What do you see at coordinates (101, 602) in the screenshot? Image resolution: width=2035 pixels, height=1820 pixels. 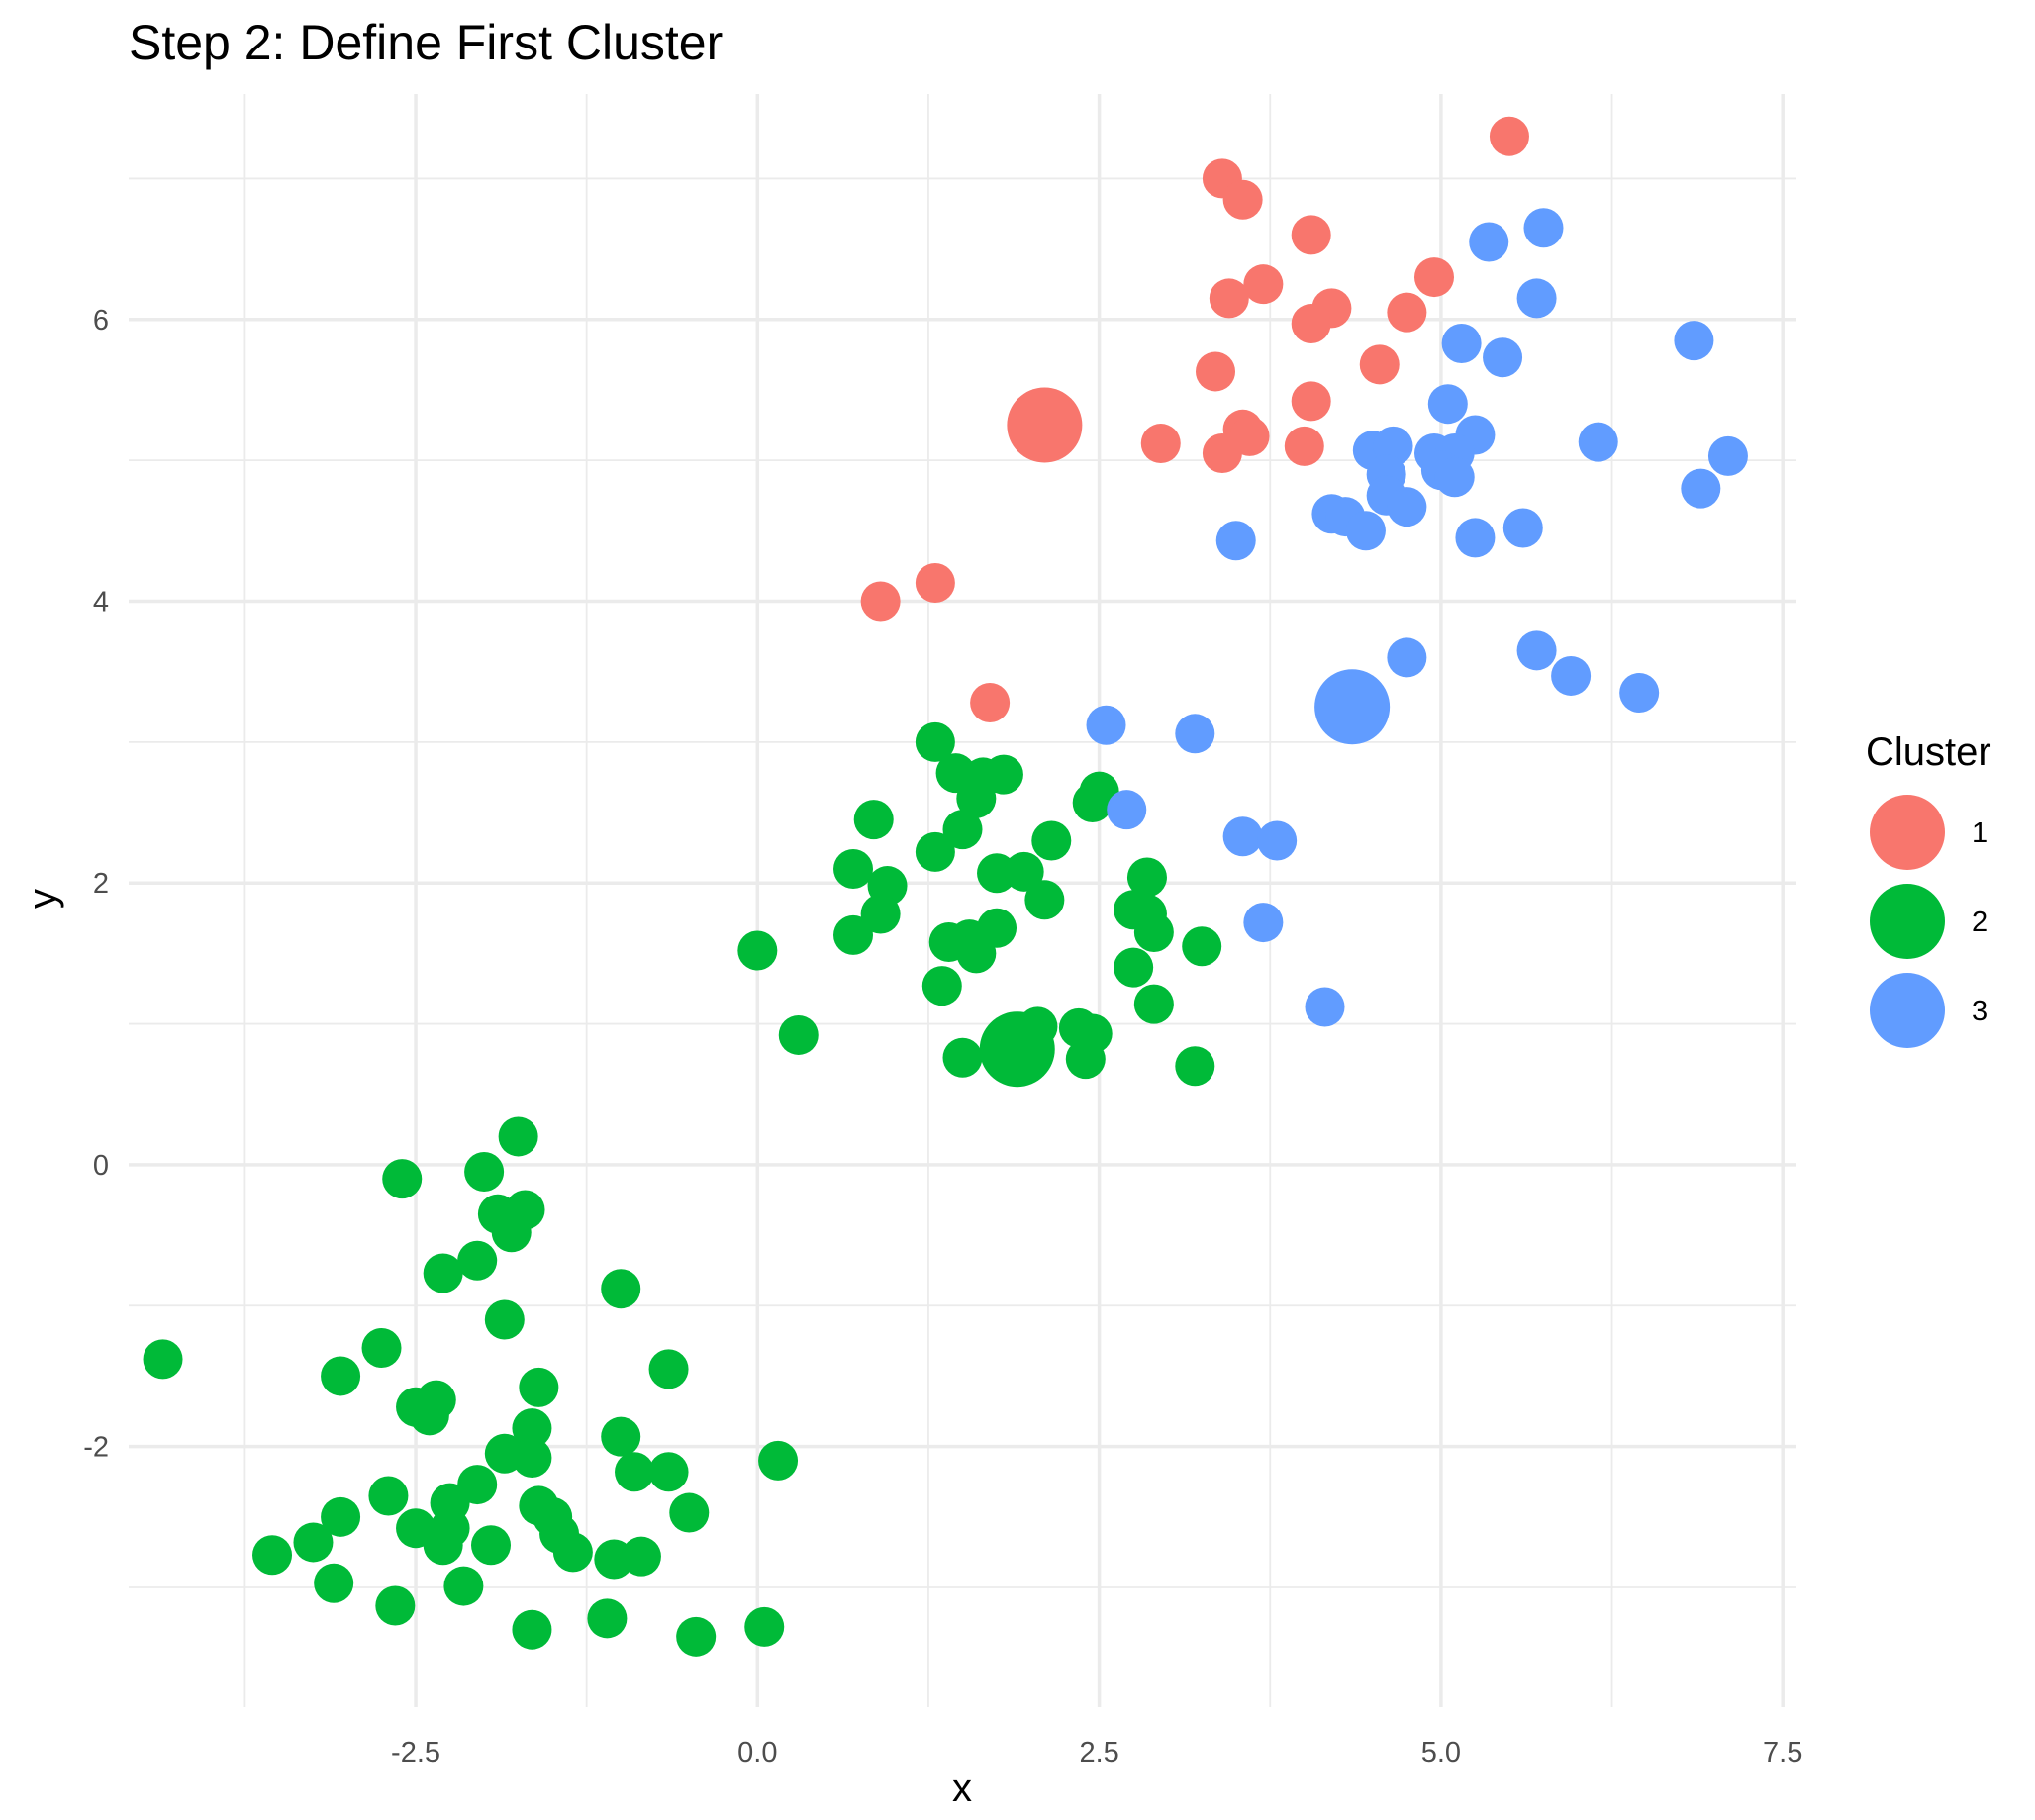 I see `y-tick-label: 4` at bounding box center [101, 602].